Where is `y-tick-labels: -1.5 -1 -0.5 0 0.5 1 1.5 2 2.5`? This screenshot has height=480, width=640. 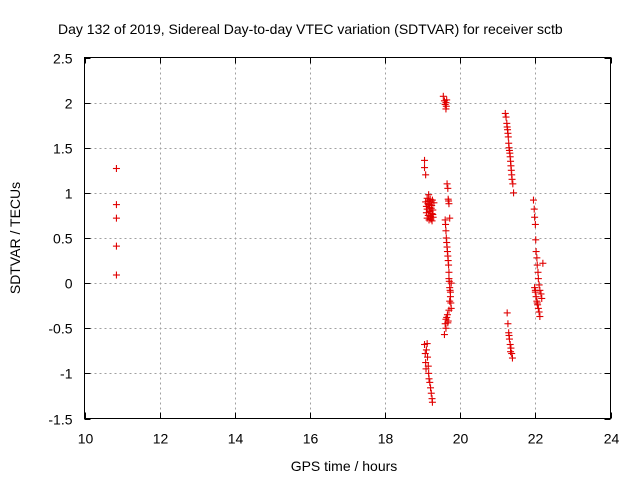
y-tick-labels: -1.5 -1 -0.5 0 0.5 1 1.5 2 2.5 is located at coordinates (60, 239).